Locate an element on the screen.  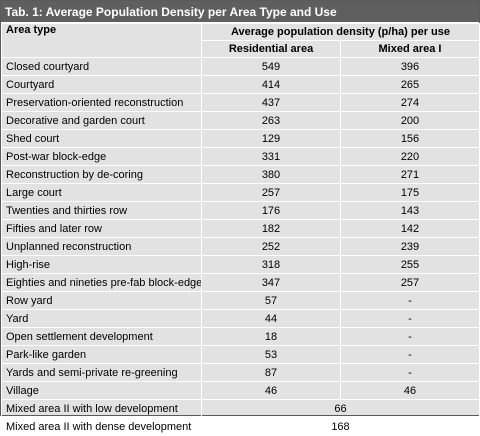
mixed-cell: 255 is located at coordinates (410, 264).